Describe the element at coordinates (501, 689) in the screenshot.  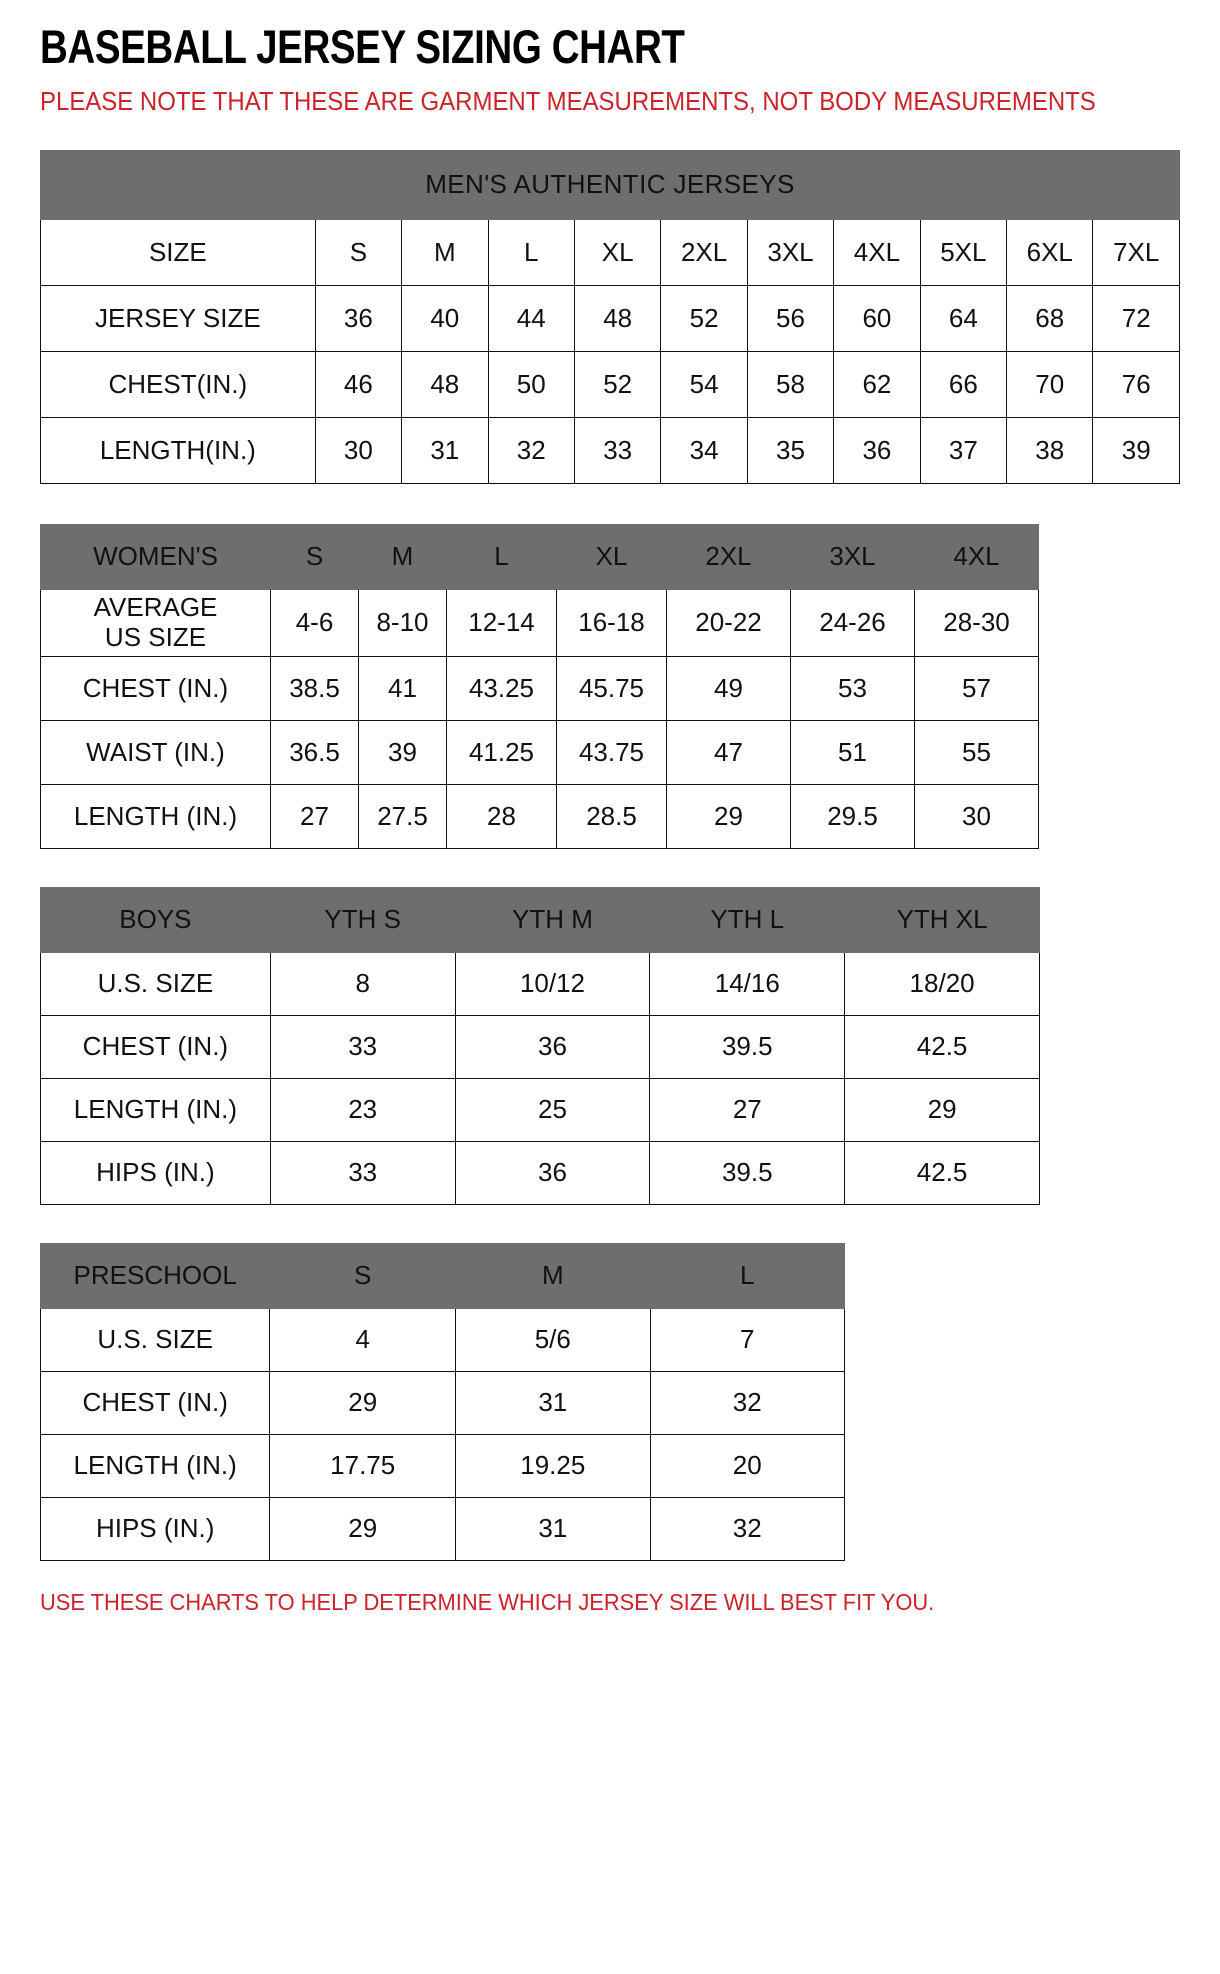
I see `table-cell: 43.25` at that location.